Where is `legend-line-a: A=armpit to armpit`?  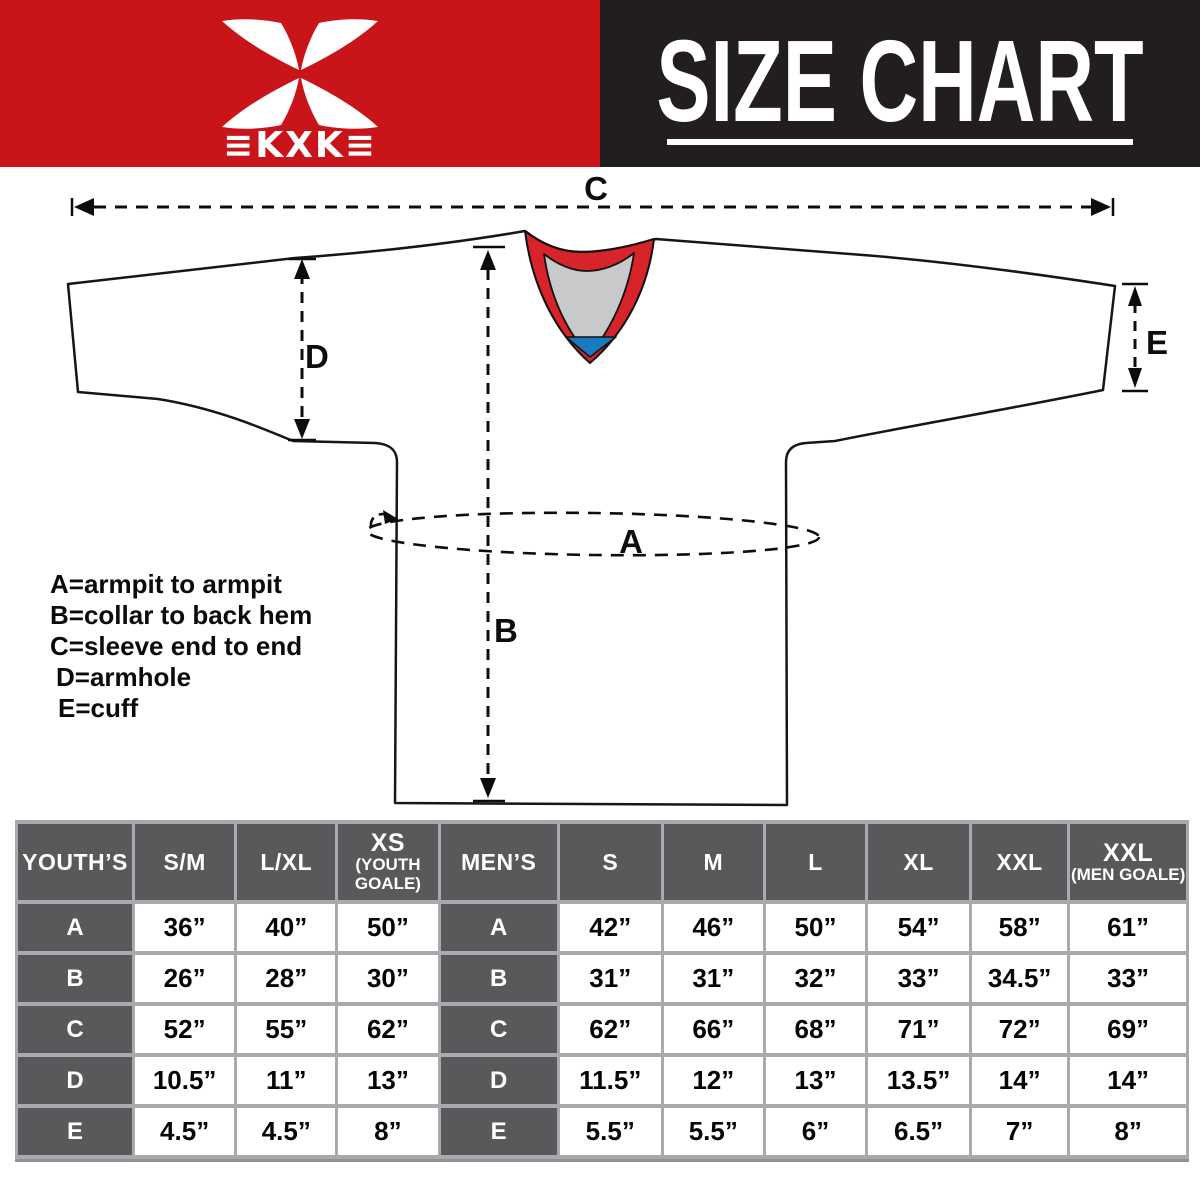
legend-line-a: A=armpit to armpit is located at coordinates (166, 584).